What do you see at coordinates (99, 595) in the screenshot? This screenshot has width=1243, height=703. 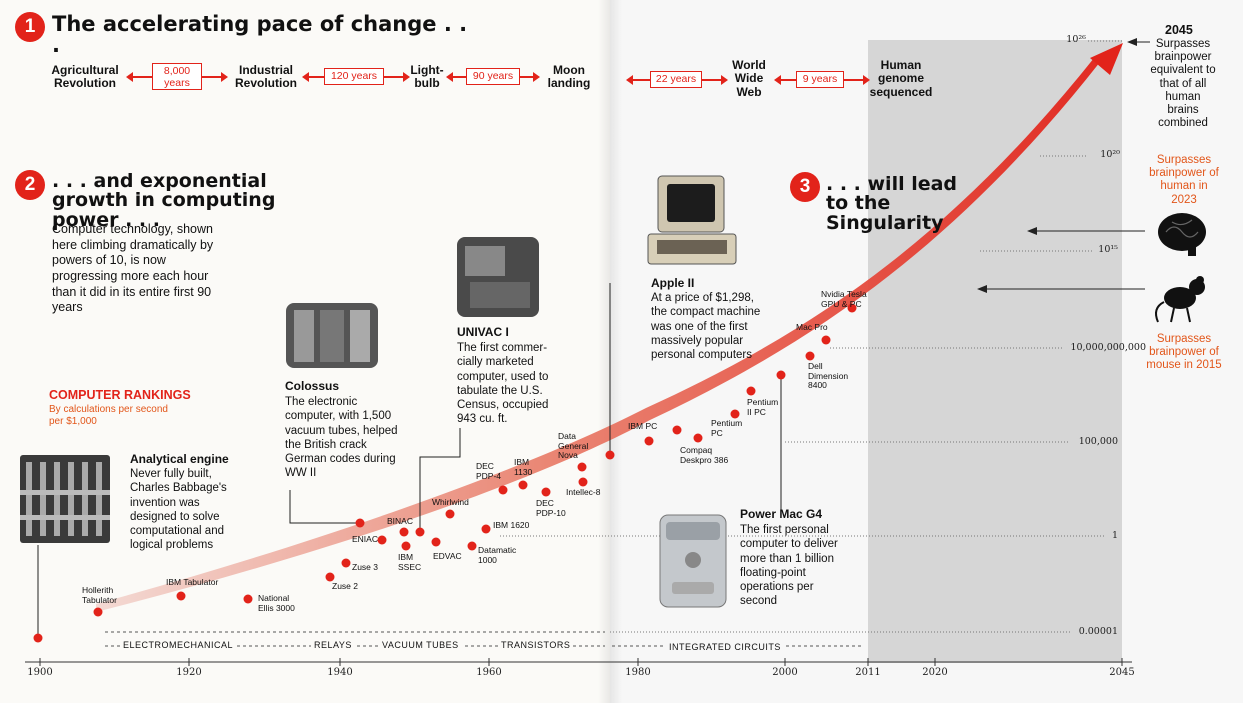 I see `label-hollerith: Hollerith Tabulator` at bounding box center [99, 595].